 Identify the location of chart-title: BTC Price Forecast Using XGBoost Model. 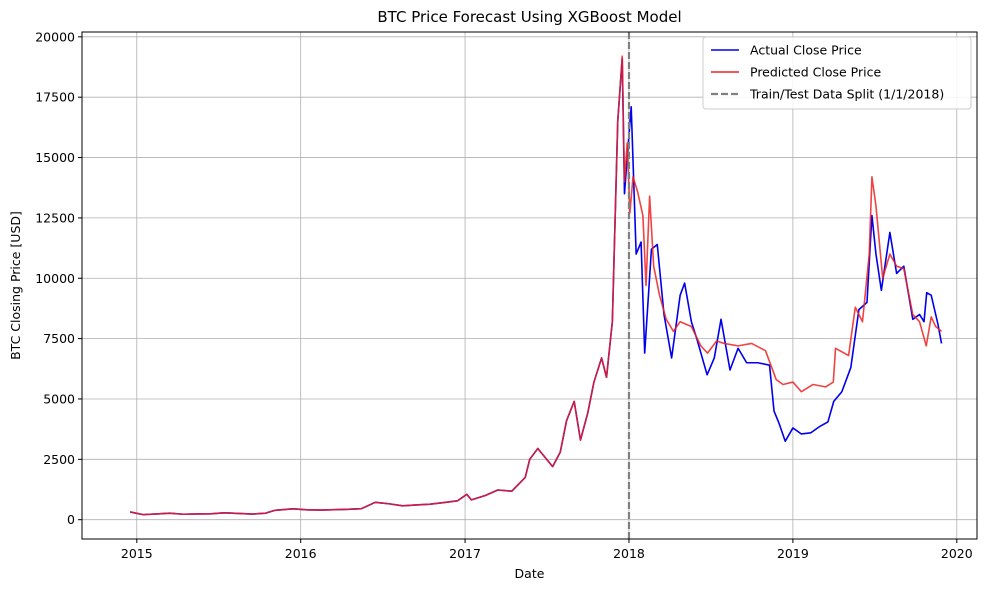
(529, 17).